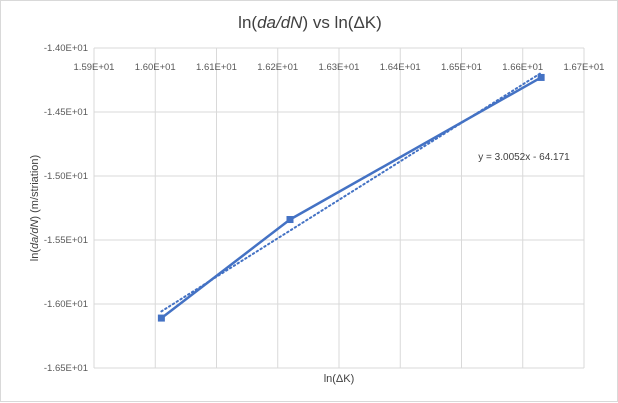 The height and width of the screenshot is (403, 618). I want to click on x-tick-label: 1.65E+01, so click(461, 67).